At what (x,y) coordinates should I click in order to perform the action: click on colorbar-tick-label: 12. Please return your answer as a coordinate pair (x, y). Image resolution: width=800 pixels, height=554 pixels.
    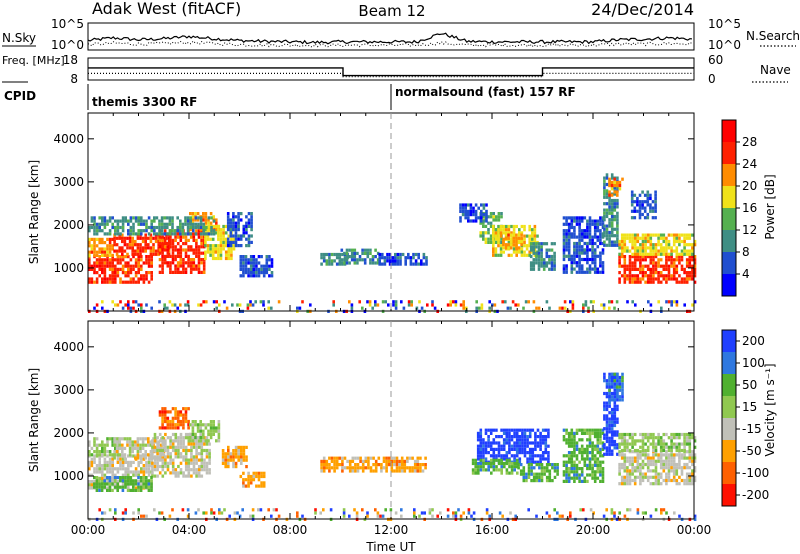
    Looking at the image, I should click on (749, 230).